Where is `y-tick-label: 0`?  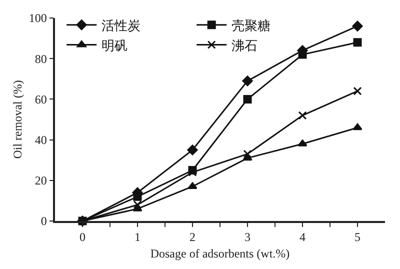 y-tick-label: 0 is located at coordinates (43, 221).